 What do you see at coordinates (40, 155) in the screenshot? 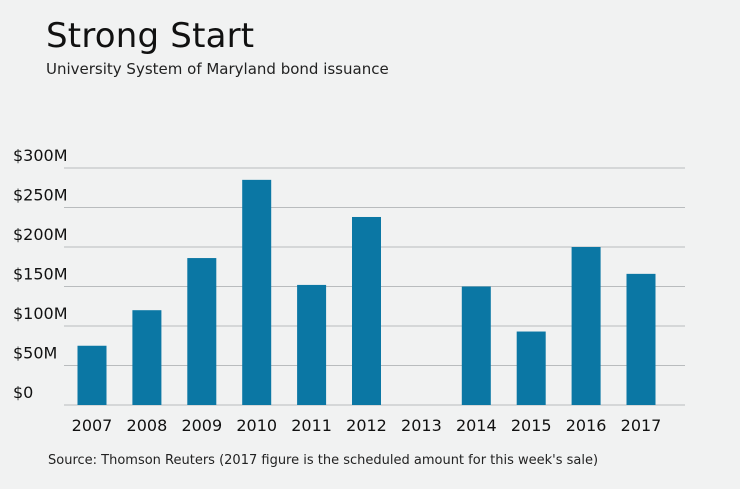
I see `y-tick-label: $300M` at bounding box center [40, 155].